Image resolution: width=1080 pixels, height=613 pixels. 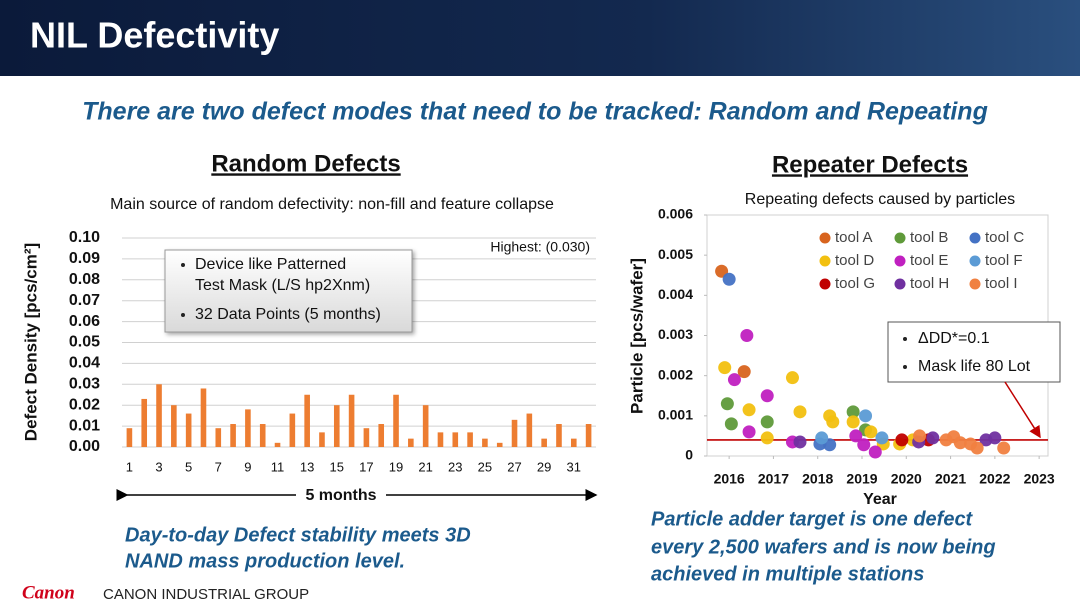 I want to click on x-tick-label: 15, so click(x=337, y=466).